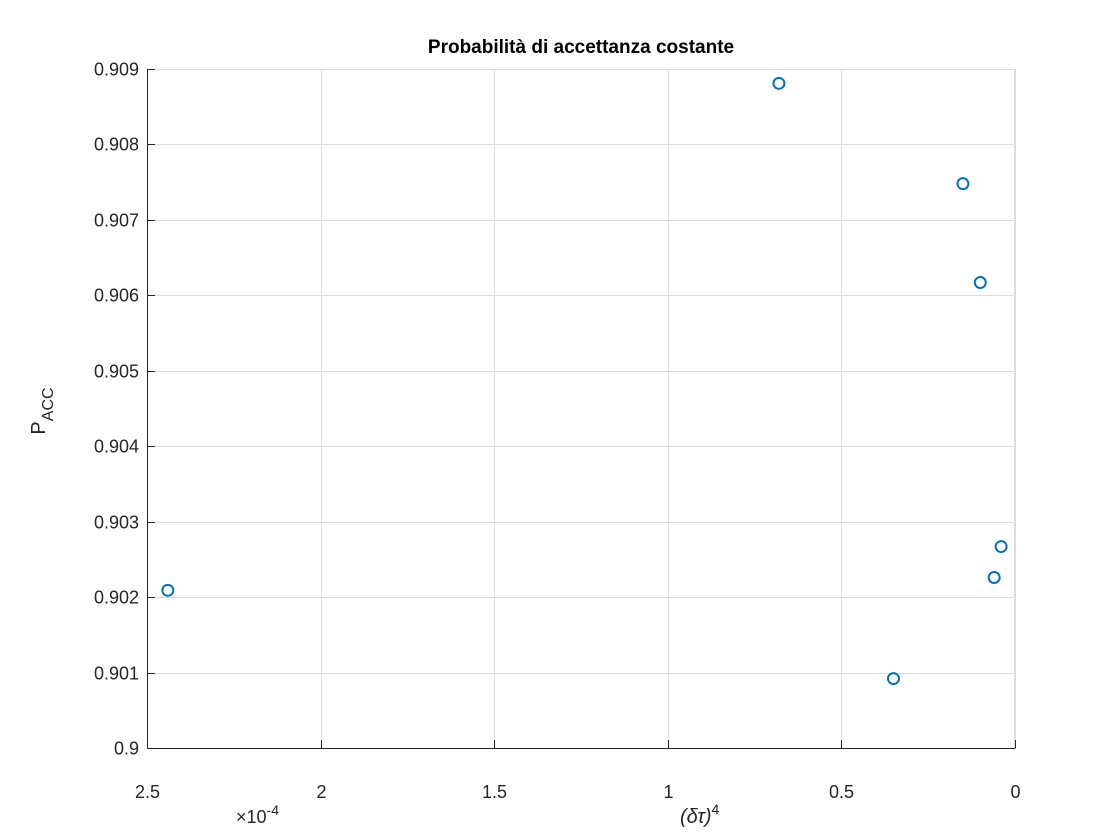 This screenshot has height=840, width=1120. I want to click on y-tick-label: 0.909, so click(116, 70).